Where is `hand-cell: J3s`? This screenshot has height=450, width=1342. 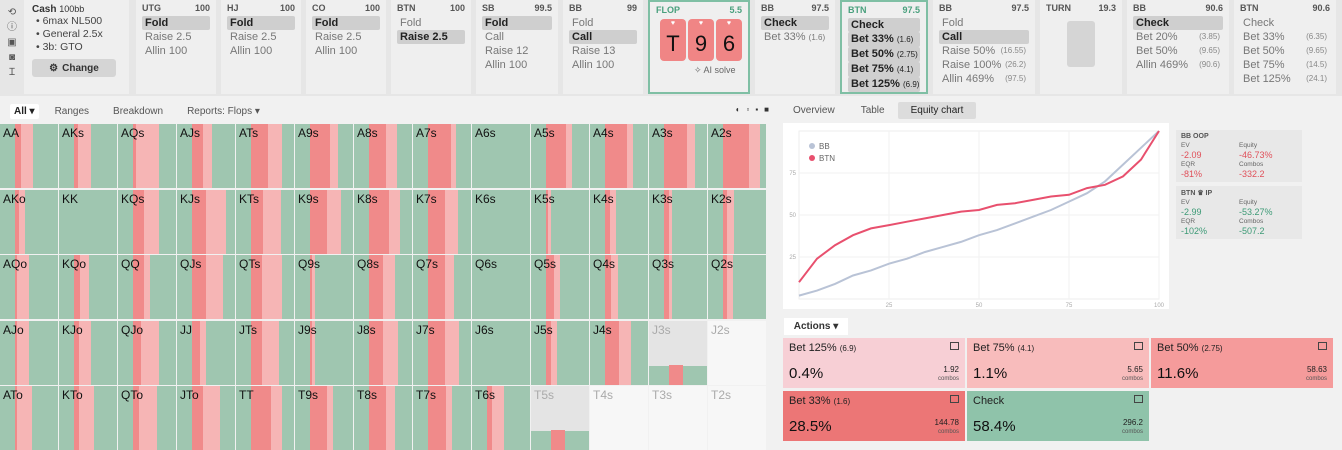 hand-cell: J3s is located at coordinates (678, 352).